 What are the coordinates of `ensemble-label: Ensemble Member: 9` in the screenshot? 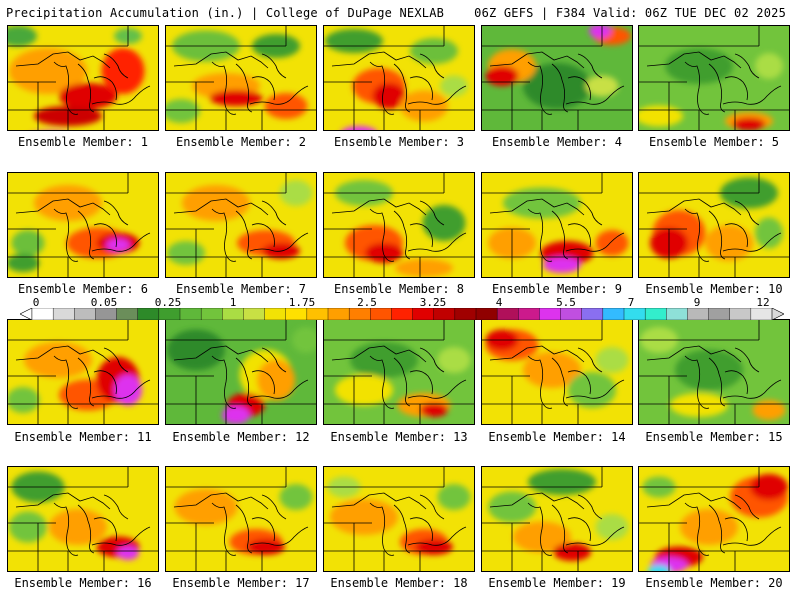 It's located at (557, 289).